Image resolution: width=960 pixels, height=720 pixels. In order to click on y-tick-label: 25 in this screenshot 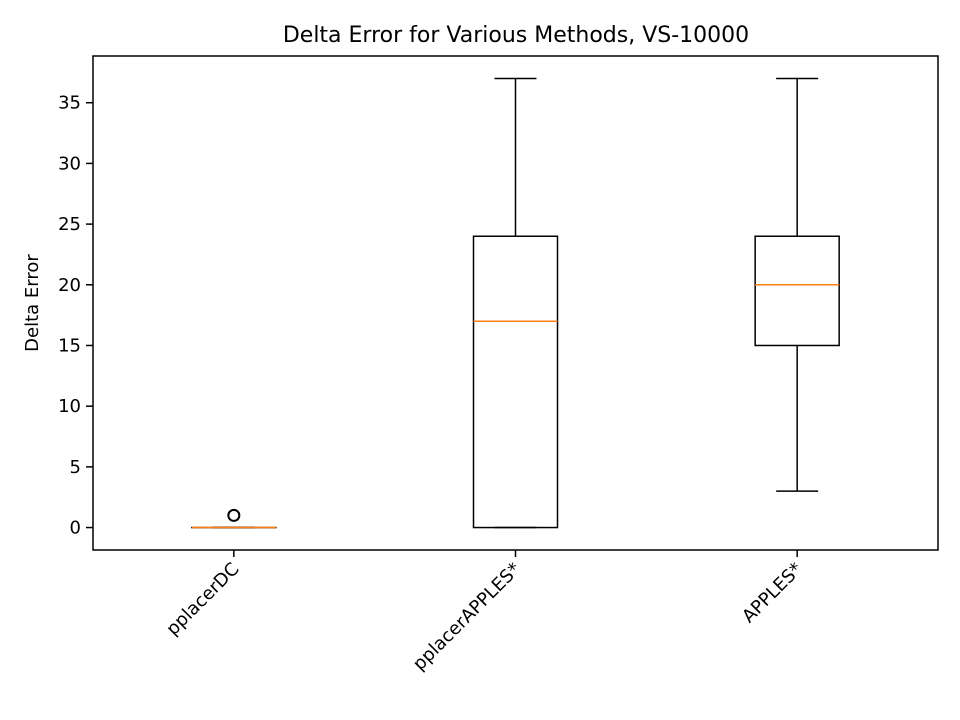, I will do `click(69, 224)`.